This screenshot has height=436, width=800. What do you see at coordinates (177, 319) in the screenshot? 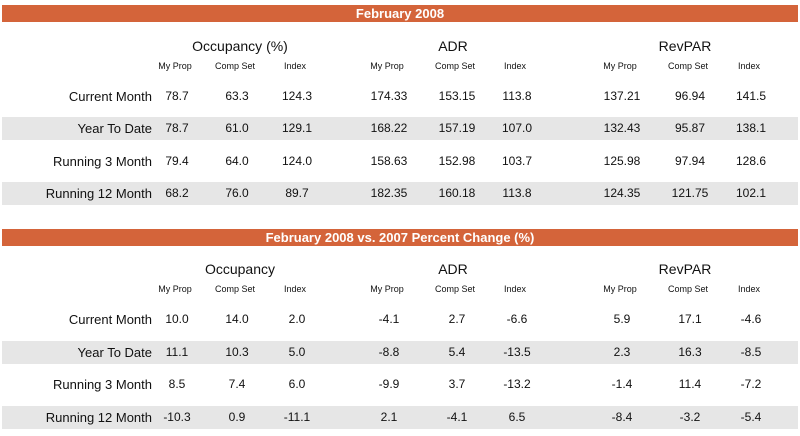
I see `cell-occupancy-my-prop: 10.0` at bounding box center [177, 319].